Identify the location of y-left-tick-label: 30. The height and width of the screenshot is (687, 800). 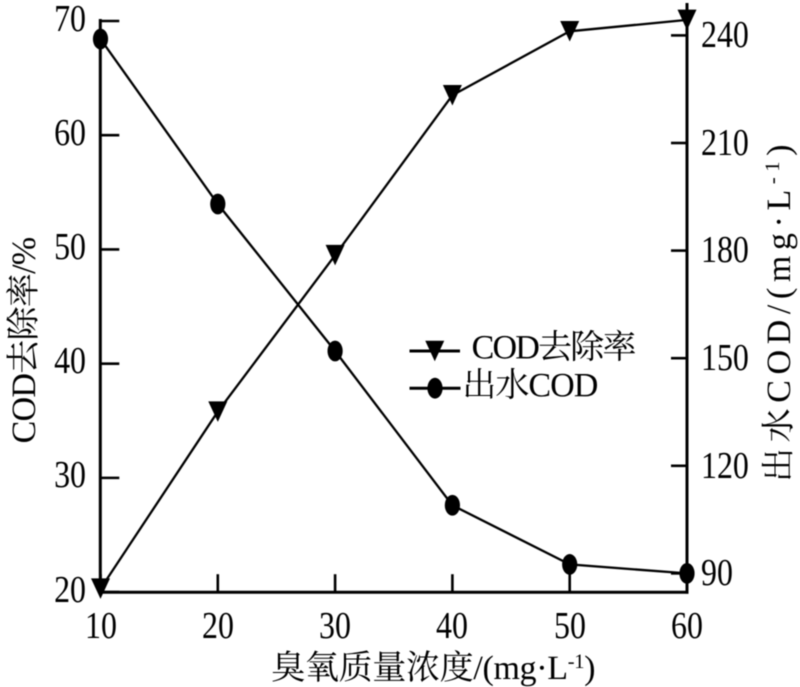
(70, 475).